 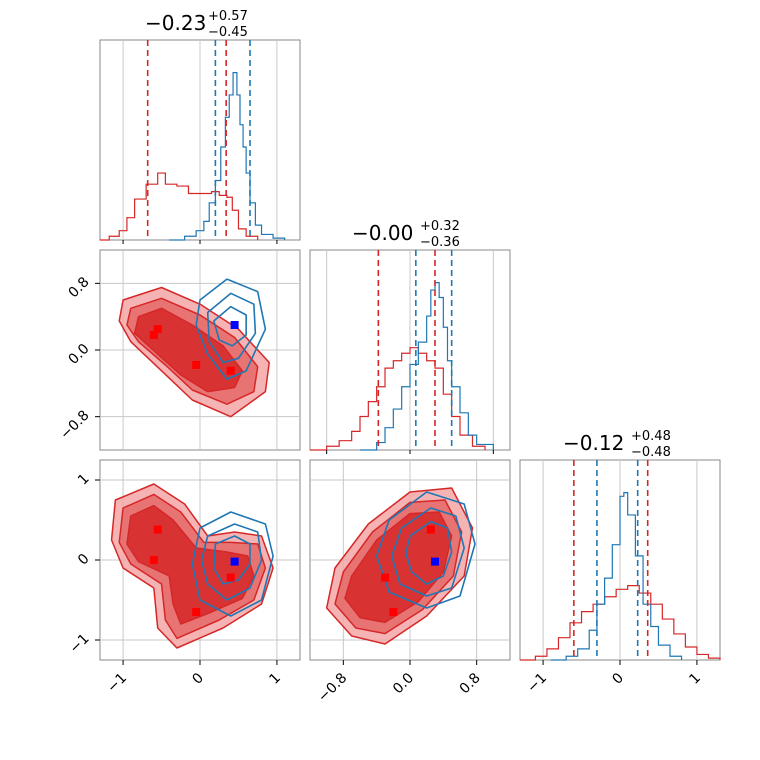 What do you see at coordinates (403, 683) in the screenshot?
I see `x-tick-label: 0.0` at bounding box center [403, 683].